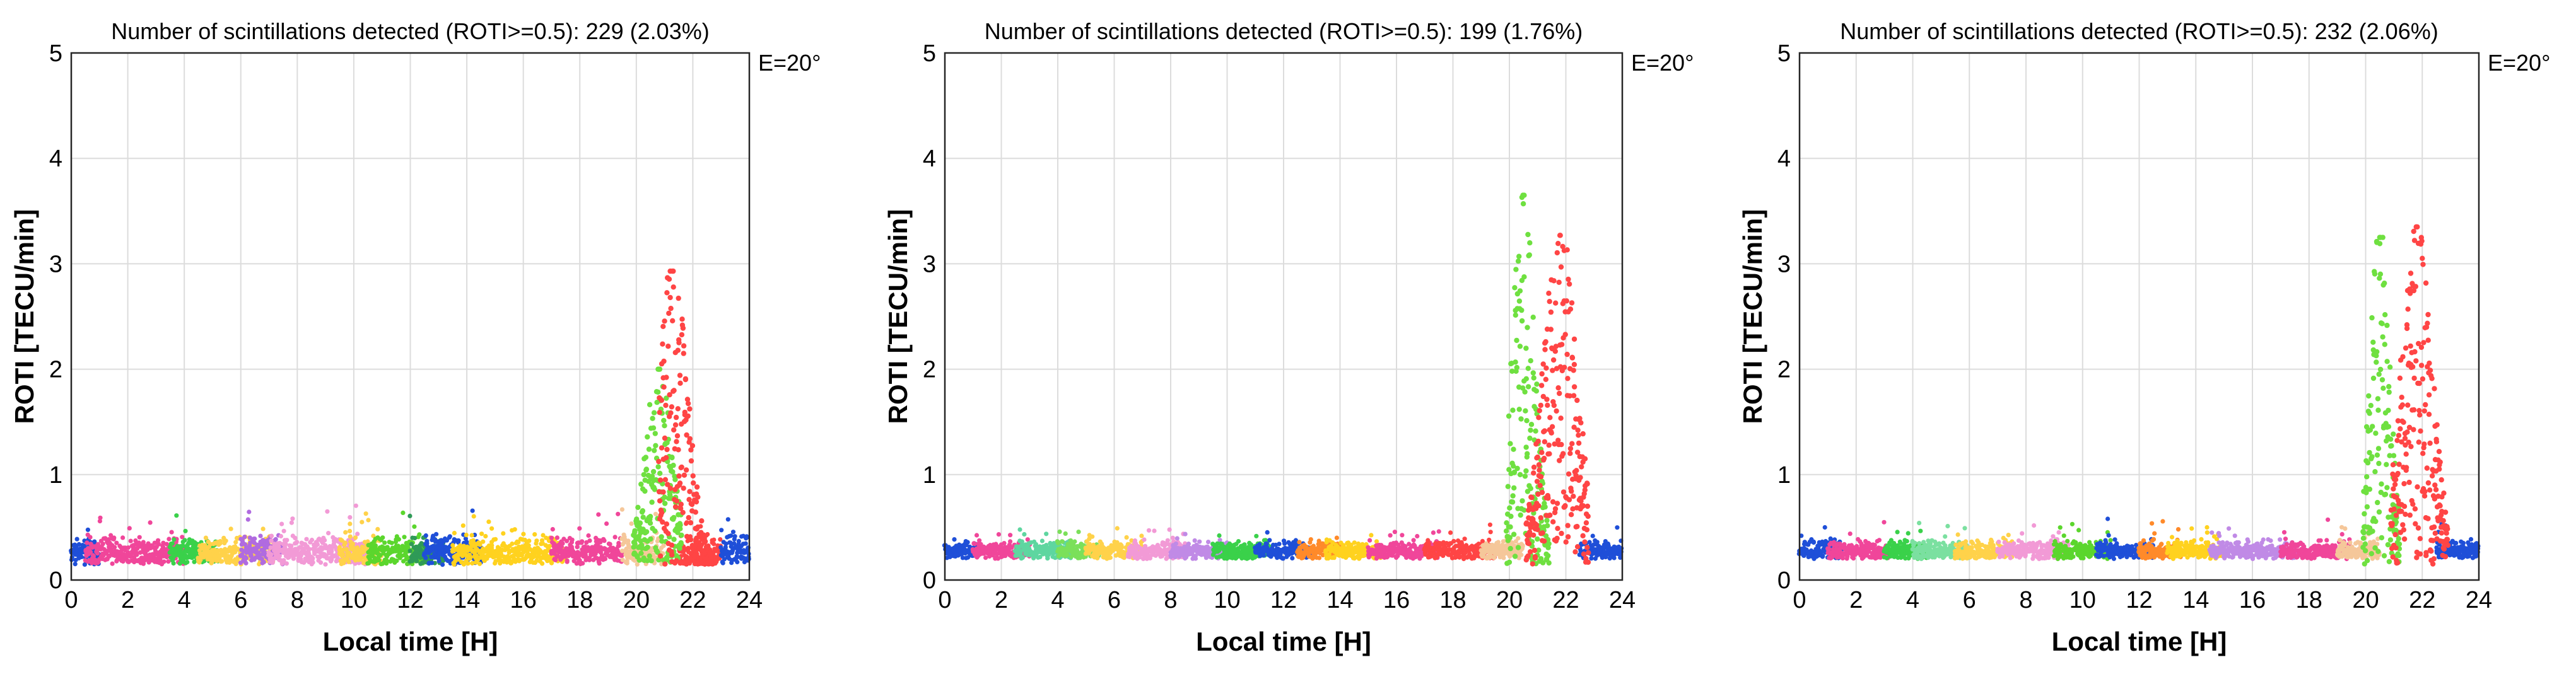 Image resolution: width=2576 pixels, height=679 pixels. I want to click on x-tick-label: 18, so click(579, 600).